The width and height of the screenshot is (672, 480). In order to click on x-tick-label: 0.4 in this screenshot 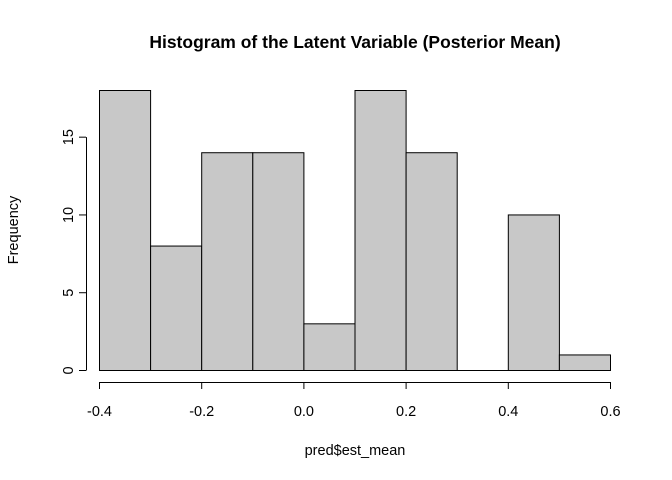, I will do `click(508, 412)`.